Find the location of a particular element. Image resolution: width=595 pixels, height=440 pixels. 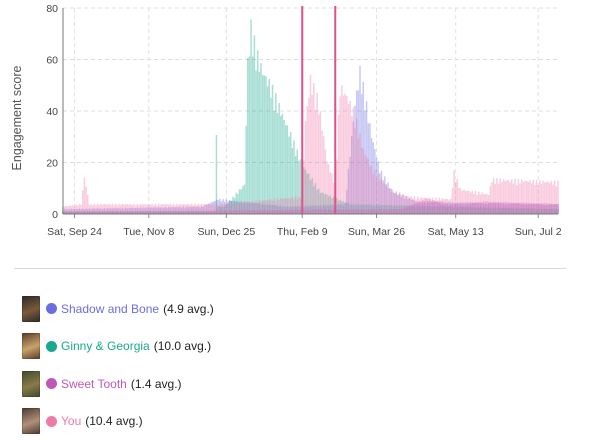

legend-item-you: You (10.4 avg.) is located at coordinates (292, 421).